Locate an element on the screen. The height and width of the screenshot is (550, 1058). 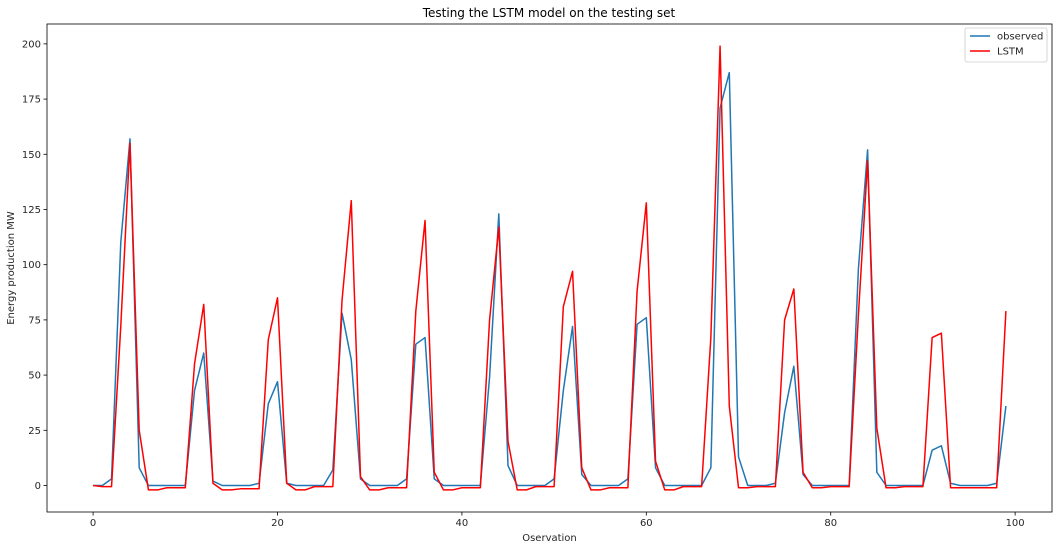
y-tick-label: 175 is located at coordinates (31, 100).